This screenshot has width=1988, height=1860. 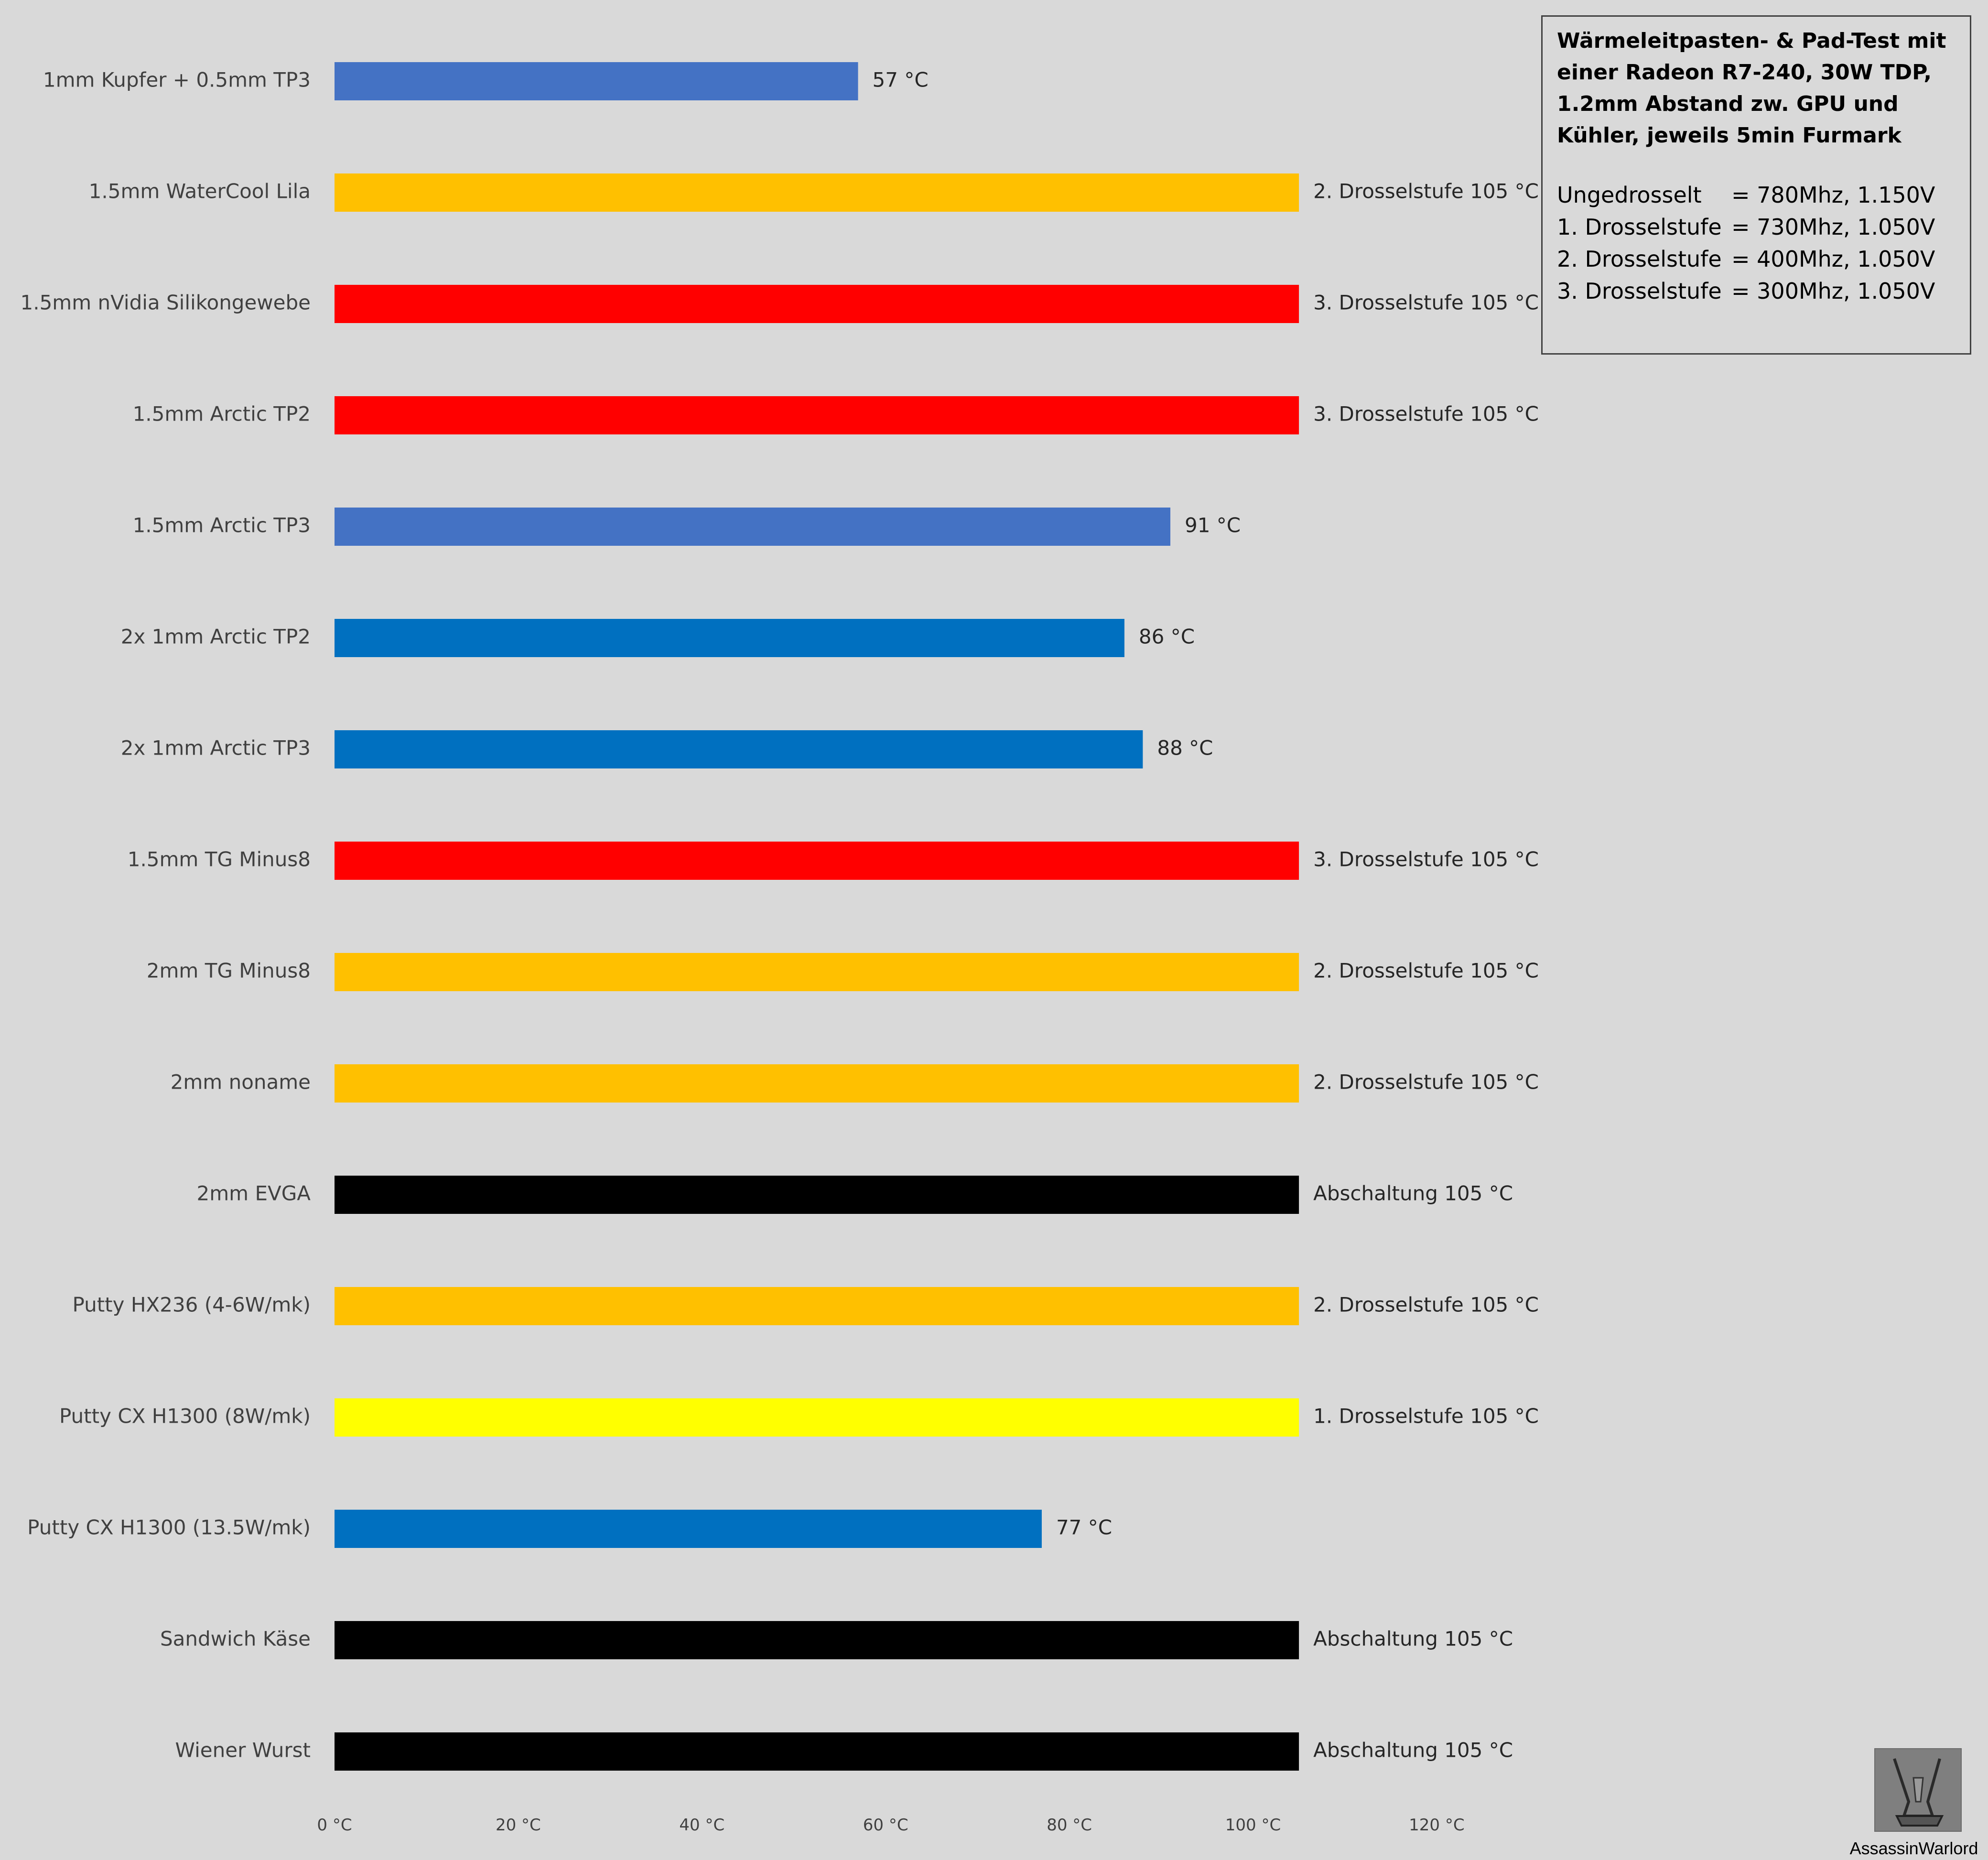 What do you see at coordinates (1167, 637) in the screenshot?
I see `data-label: 86 °C` at bounding box center [1167, 637].